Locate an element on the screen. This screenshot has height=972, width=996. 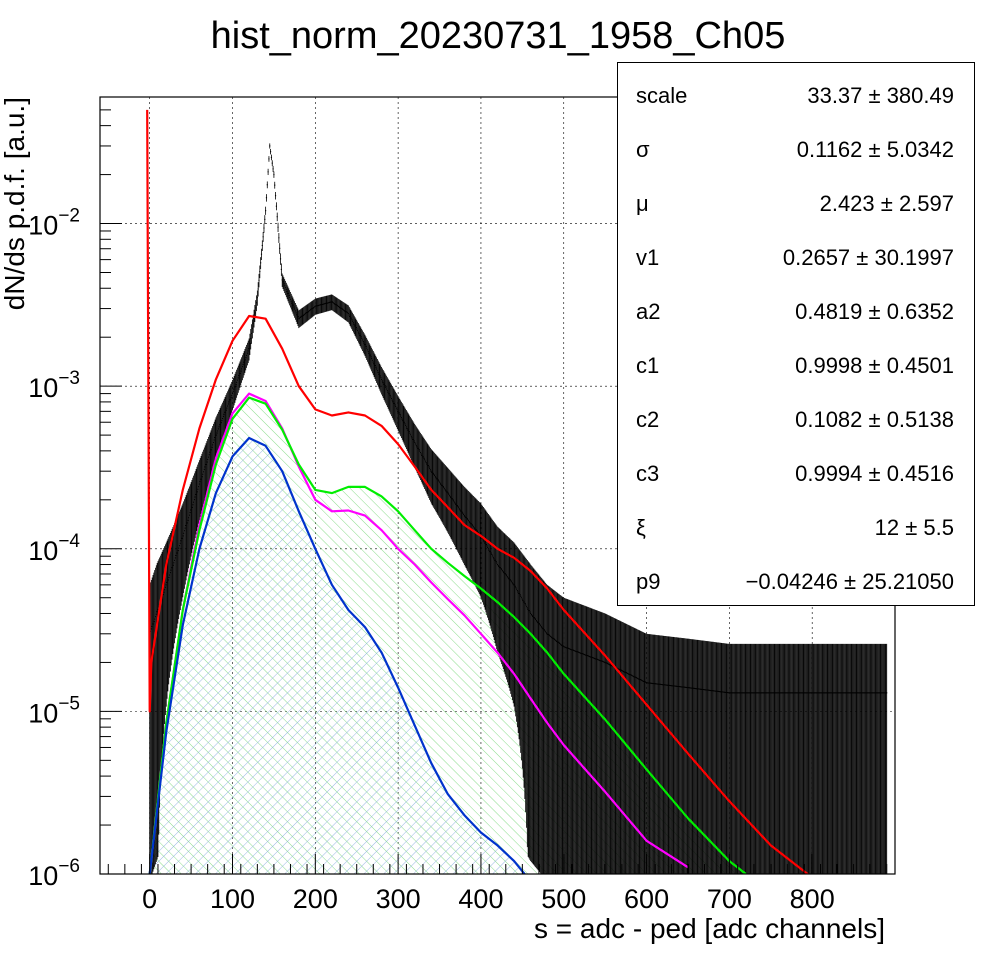
y-axis: 10⁻⁶ 10⁻⁵ 10⁻⁴ 10⁻³ 10⁻² is located at coordinates (75, 493).